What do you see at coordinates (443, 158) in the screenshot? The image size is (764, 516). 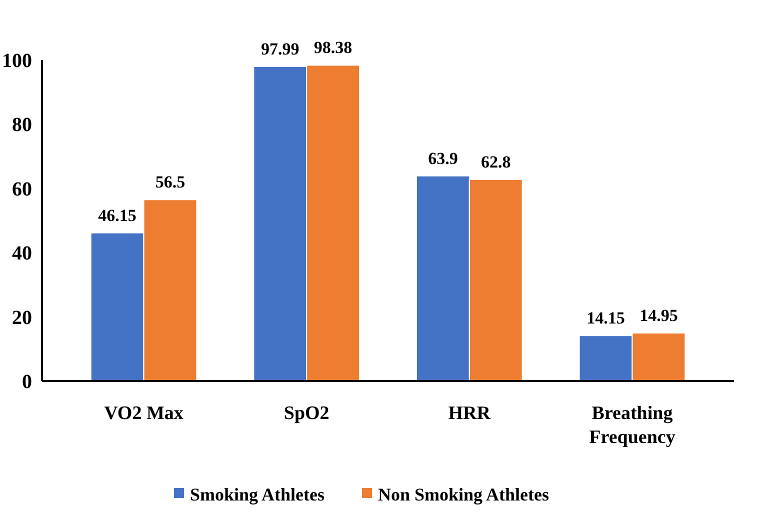 I see `data-label: 63.9` at bounding box center [443, 158].